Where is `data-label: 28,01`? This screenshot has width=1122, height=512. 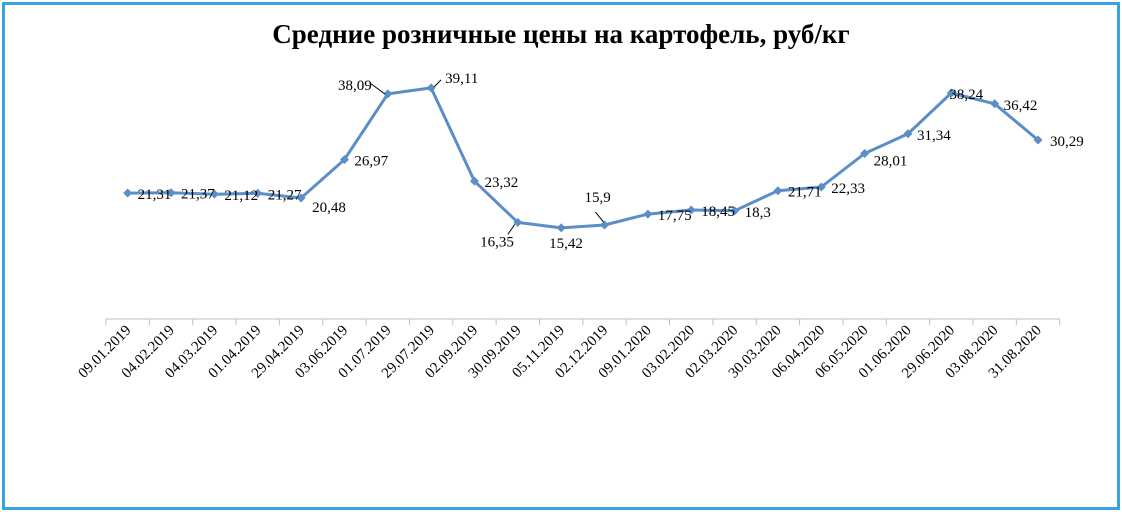 data-label: 28,01 is located at coordinates (891, 161).